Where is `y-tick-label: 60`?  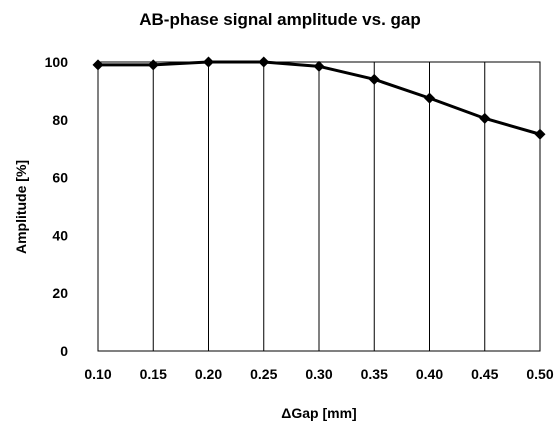 y-tick-label: 60 is located at coordinates (60, 178).